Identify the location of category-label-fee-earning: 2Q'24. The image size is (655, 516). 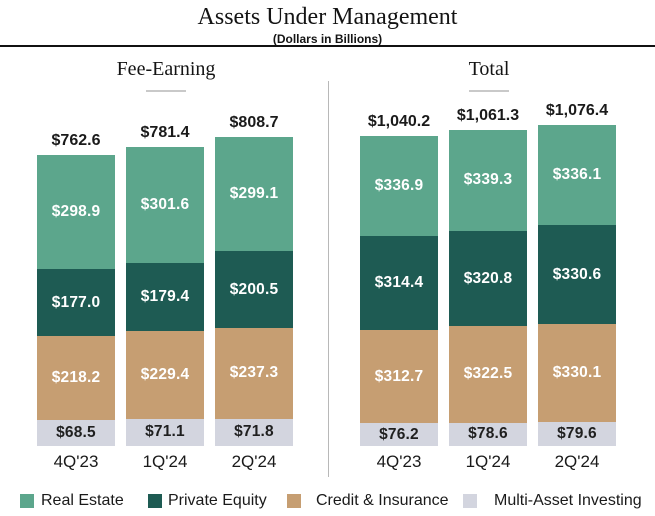
(254, 461).